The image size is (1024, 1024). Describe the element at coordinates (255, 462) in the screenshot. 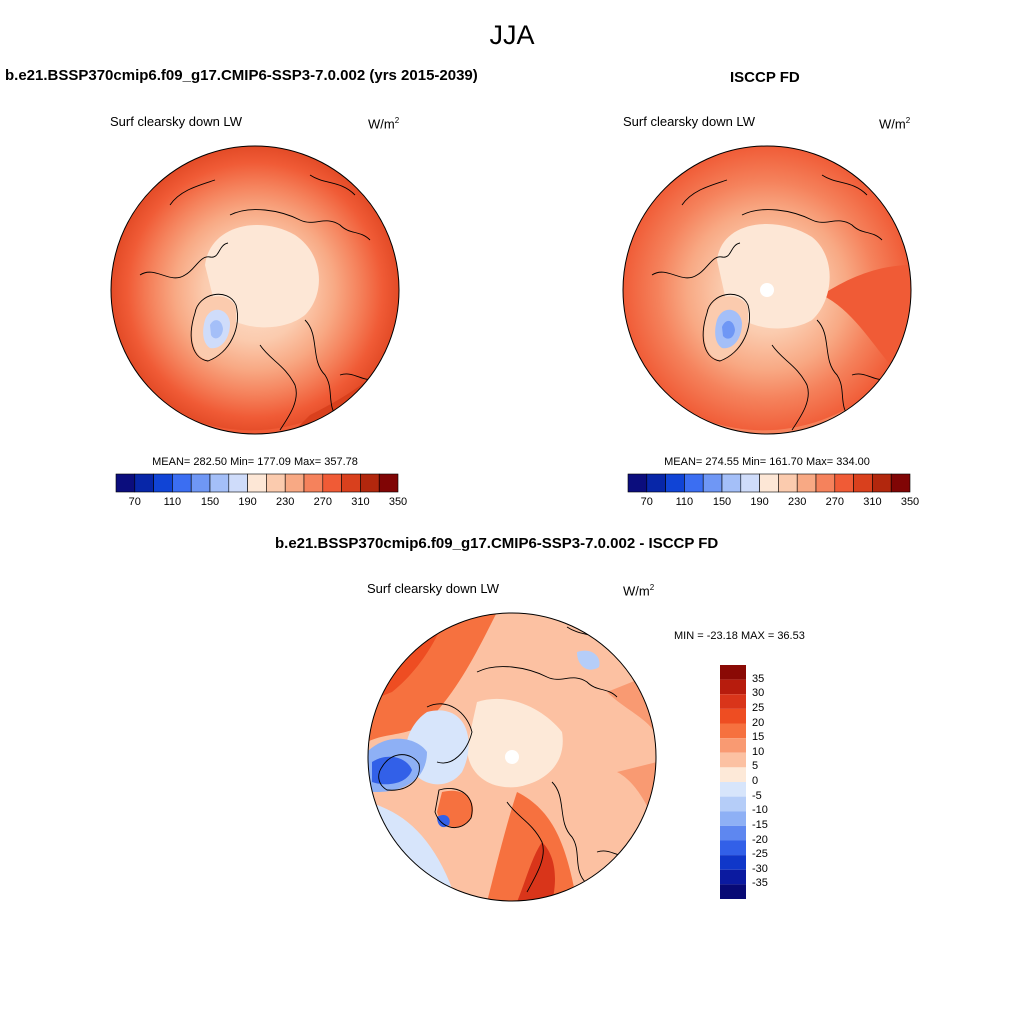

I see `panel-1-stats: MEAN= 282.50 Min= 177.09 Max= 357.78` at that location.